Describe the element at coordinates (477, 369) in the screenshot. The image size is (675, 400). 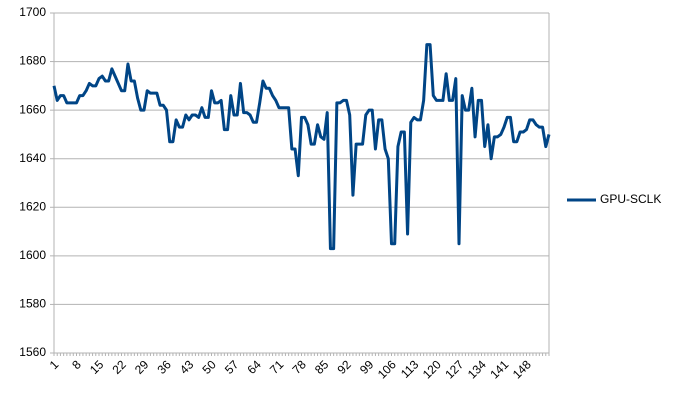
I see `x-tick-label: 134` at that location.